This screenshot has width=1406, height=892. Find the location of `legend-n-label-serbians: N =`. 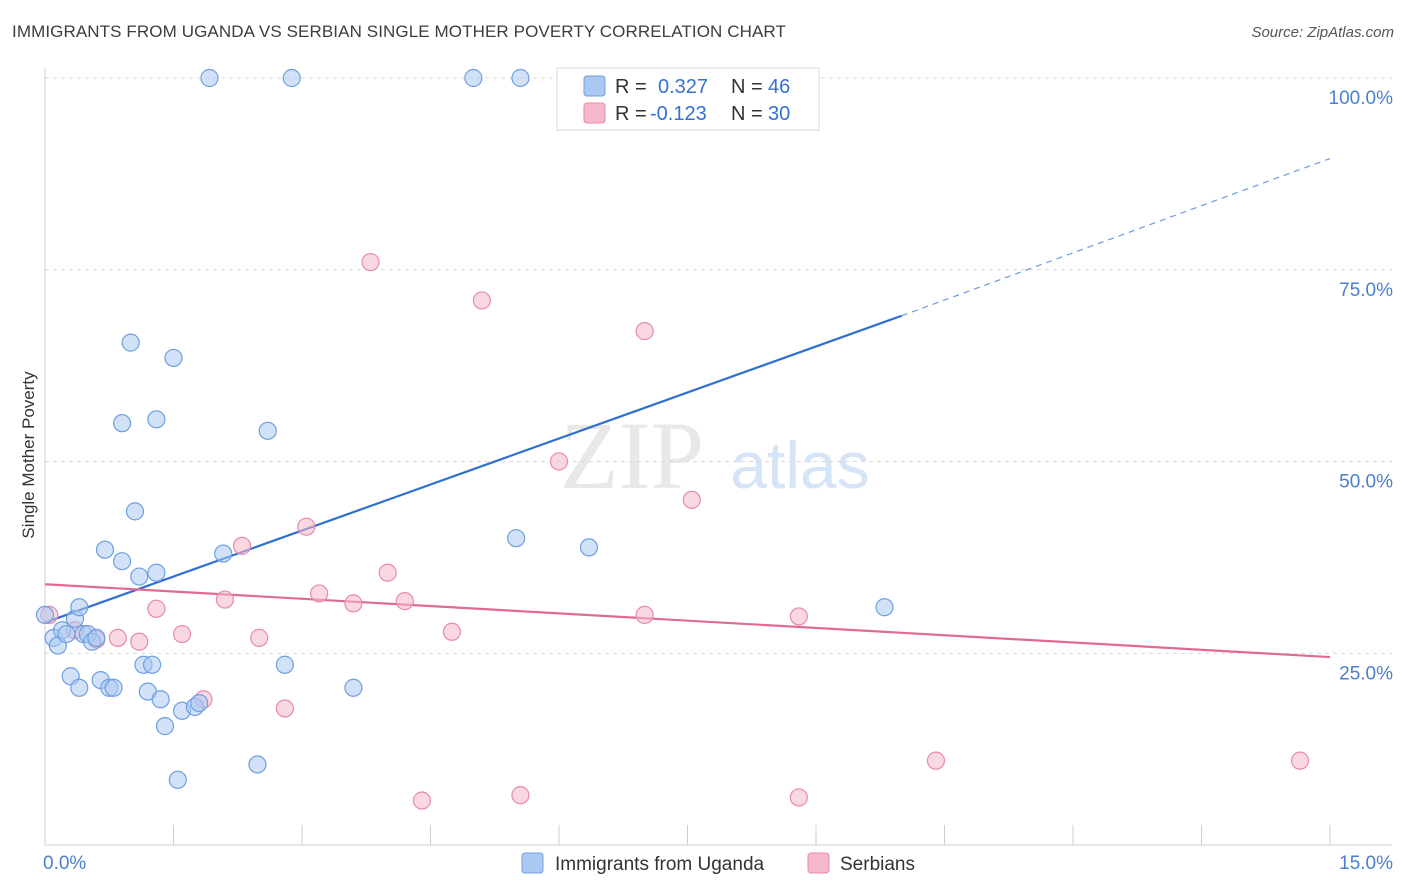

legend-n-label-serbians: N = is located at coordinates (747, 114).